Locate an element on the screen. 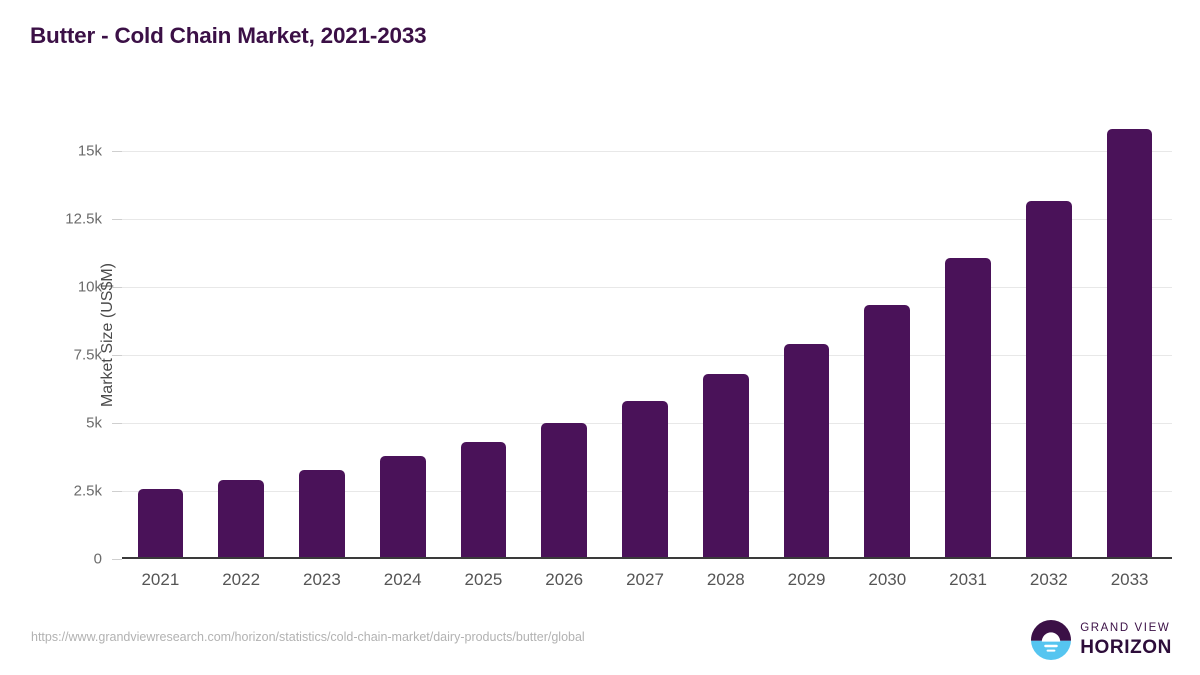 This screenshot has width=1200, height=675. logo-wordmark: GRAND VIEW HORIZON is located at coordinates (1126, 640).